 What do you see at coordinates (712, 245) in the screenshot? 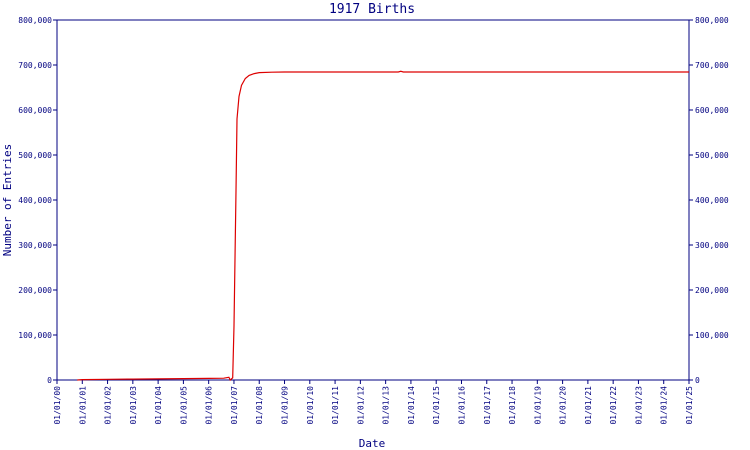
I see `y-tick-label-right: 300,000` at bounding box center [712, 245].